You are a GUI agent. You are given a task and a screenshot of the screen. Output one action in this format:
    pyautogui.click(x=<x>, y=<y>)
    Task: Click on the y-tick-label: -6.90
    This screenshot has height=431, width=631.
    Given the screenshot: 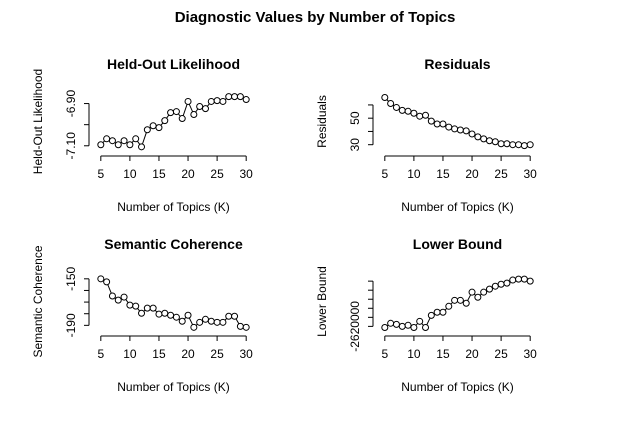 What is the action you would take?
    pyautogui.click(x=71, y=104)
    